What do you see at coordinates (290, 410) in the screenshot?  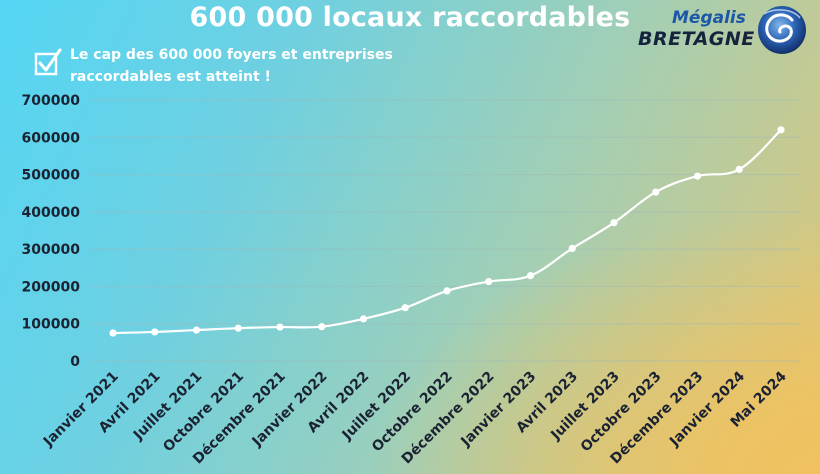 I see `x-tick-label: Janvier 2022` at bounding box center [290, 410].